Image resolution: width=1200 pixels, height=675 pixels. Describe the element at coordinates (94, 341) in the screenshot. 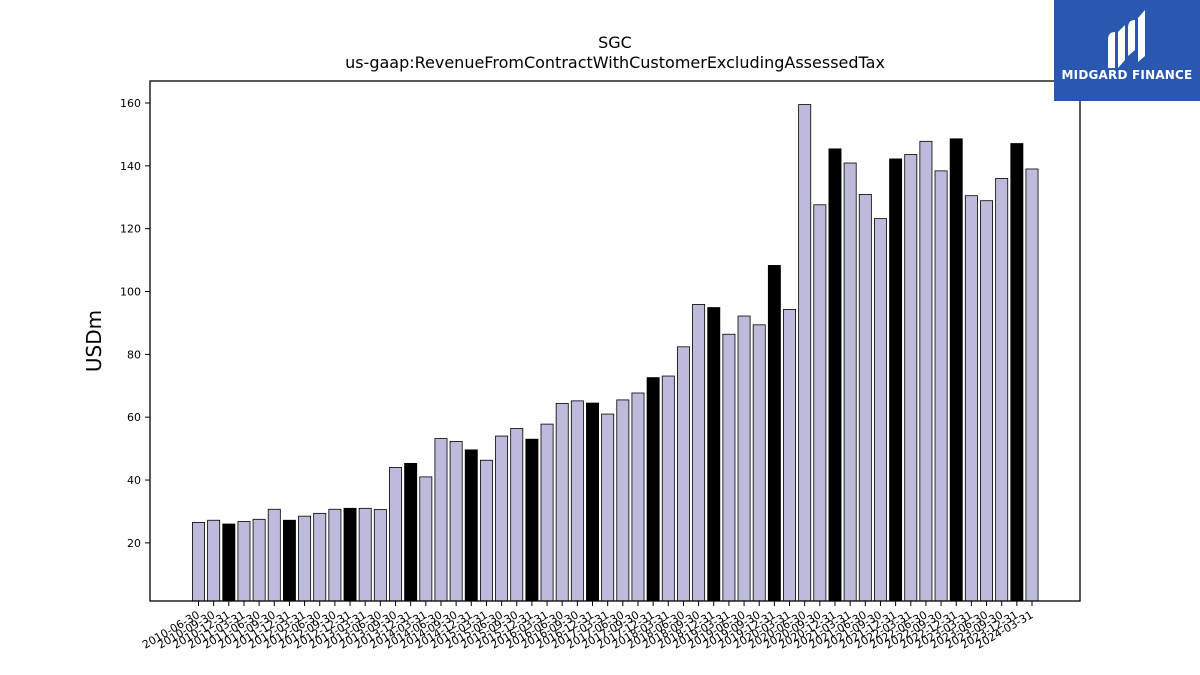

I see `y-axis-label: USDm` at that location.